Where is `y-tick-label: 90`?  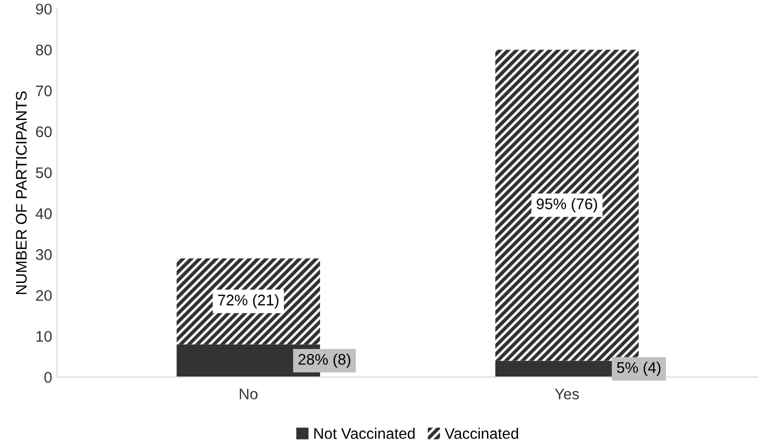 y-tick-label: 90 is located at coordinates (44, 9).